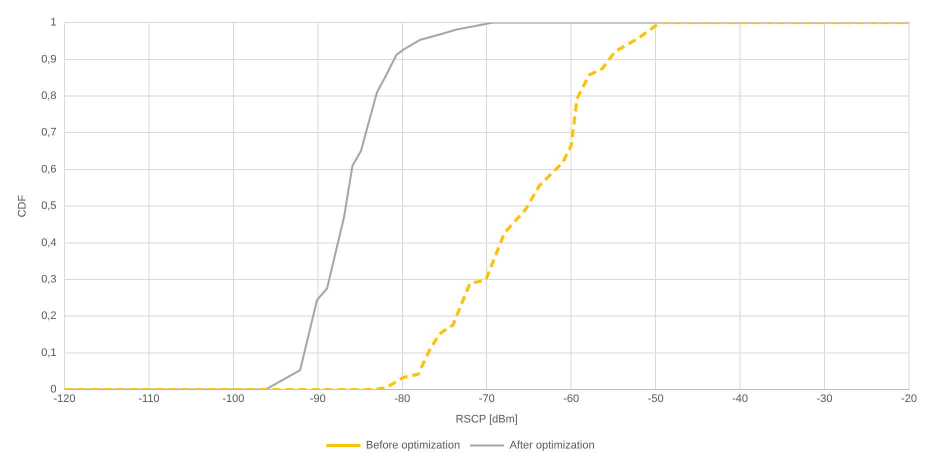 Image resolution: width=931 pixels, height=469 pixels. Describe the element at coordinates (233, 399) in the screenshot. I see `x-tick-label: -100` at that location.